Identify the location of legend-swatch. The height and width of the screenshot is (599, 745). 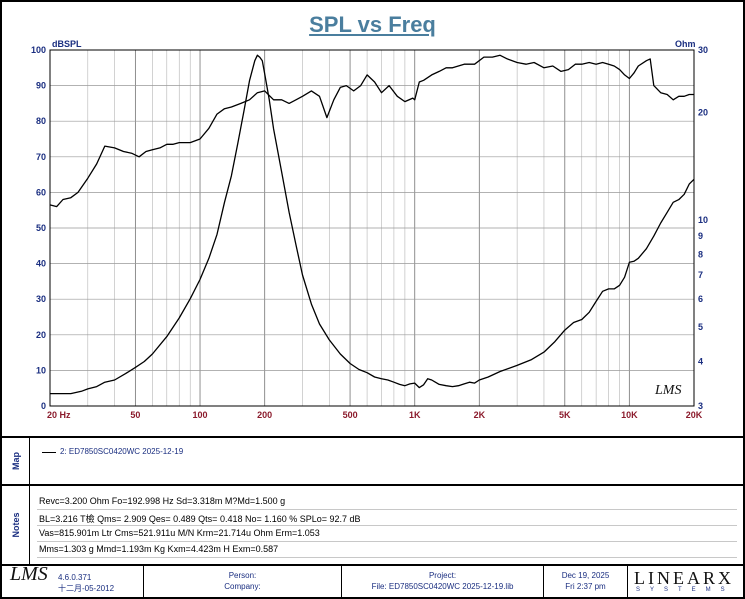
(49, 452).